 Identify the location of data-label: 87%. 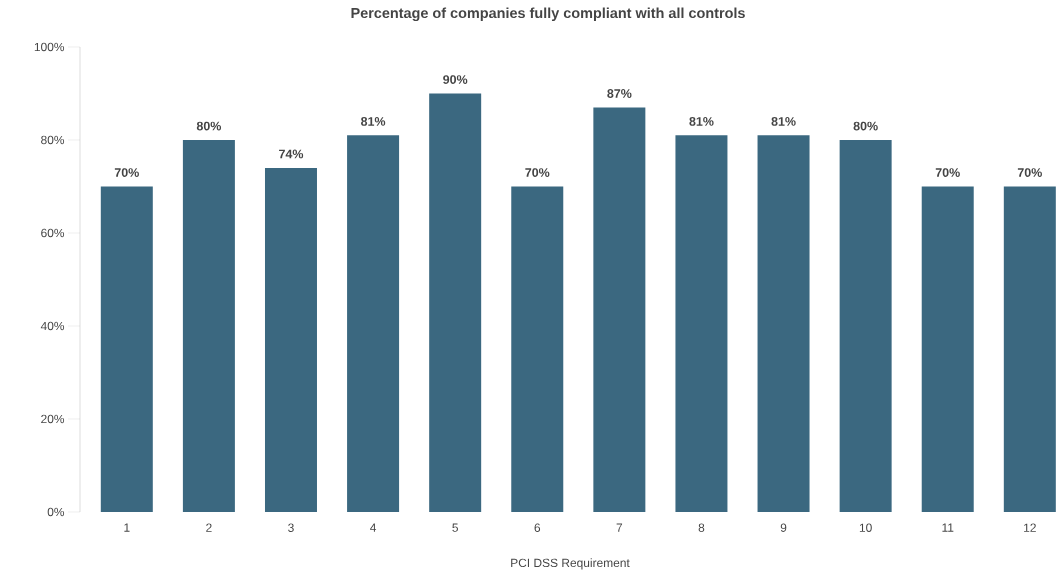
(619, 93).